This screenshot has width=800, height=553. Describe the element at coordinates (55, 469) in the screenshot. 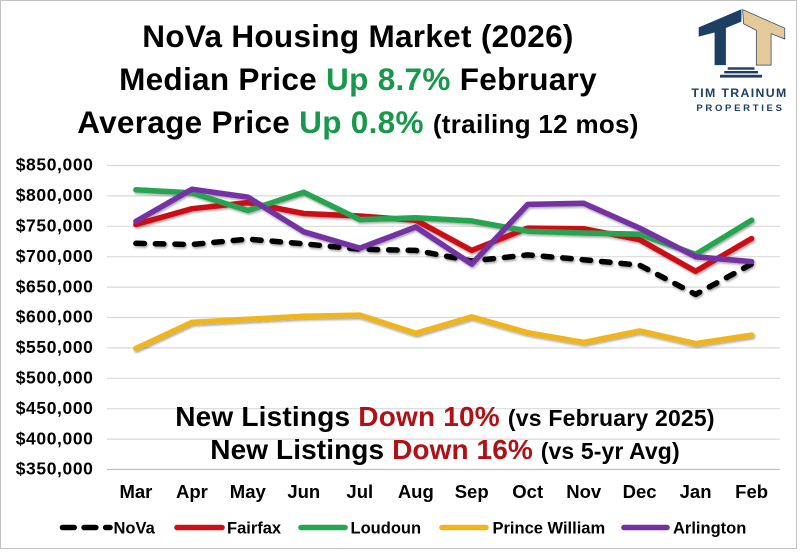

I see `svg-text: $350,000` at that location.